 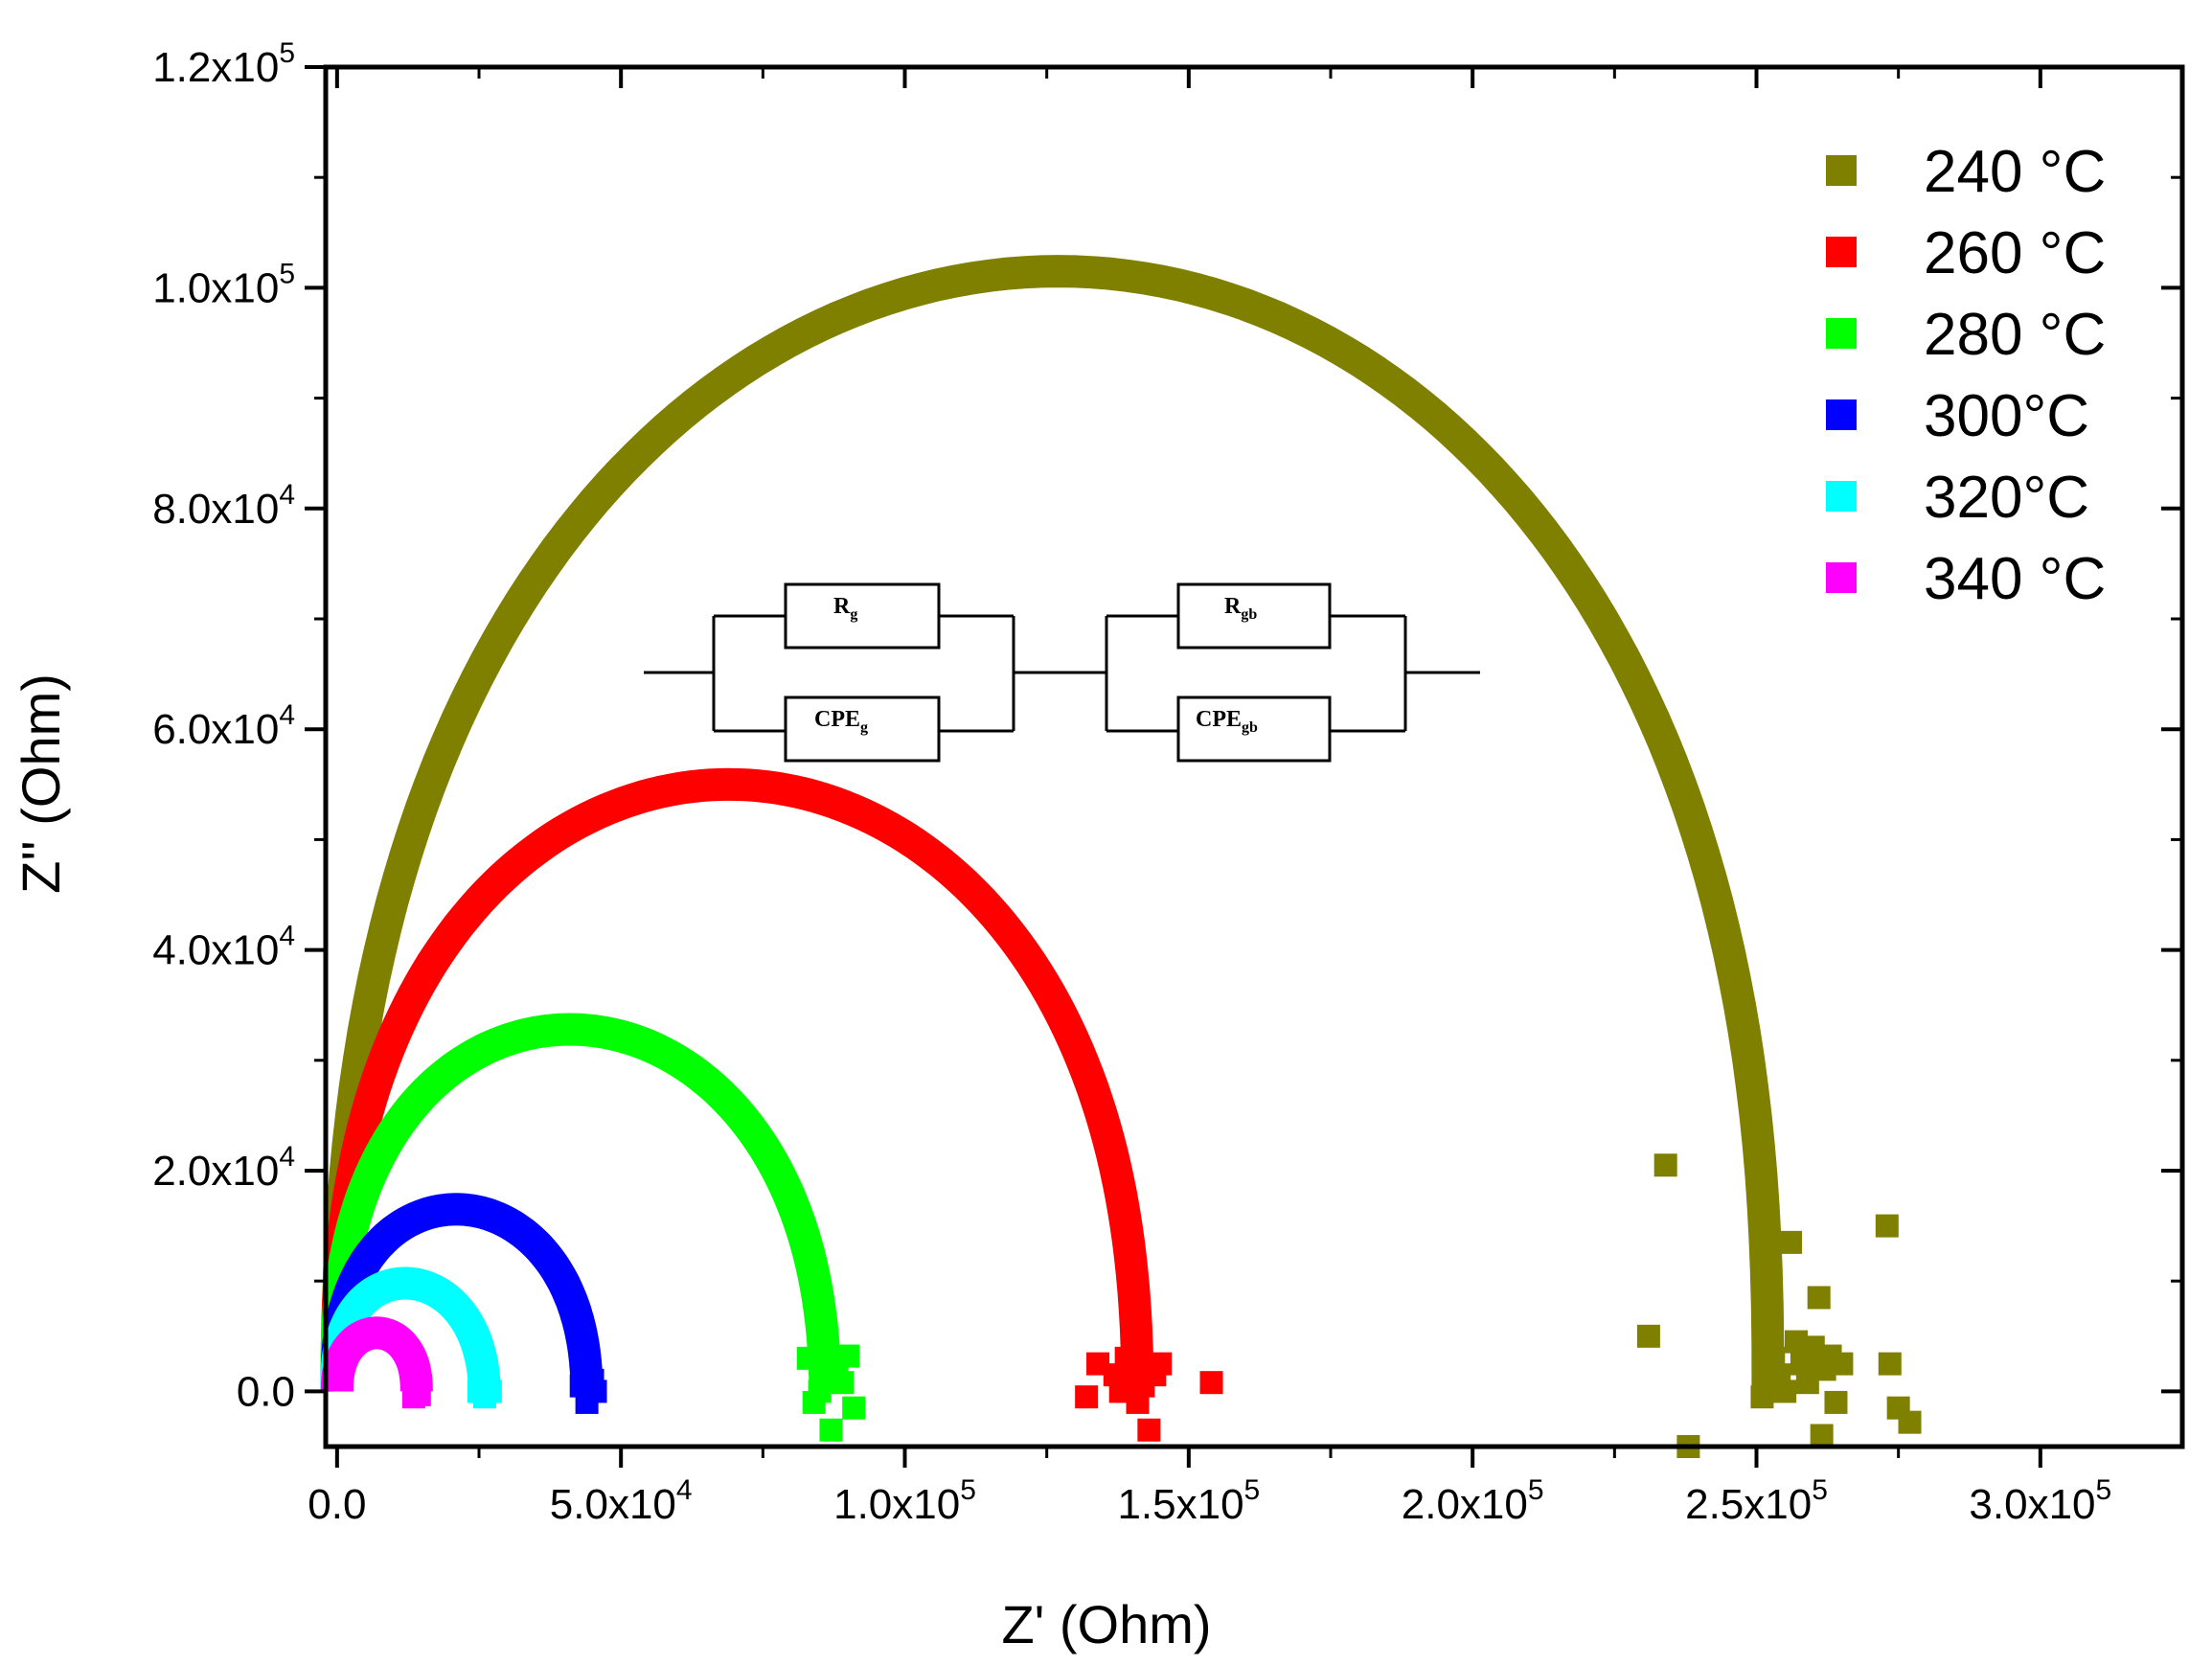 I want to click on circuit-label-rgb: Rgb, so click(x=1240, y=608).